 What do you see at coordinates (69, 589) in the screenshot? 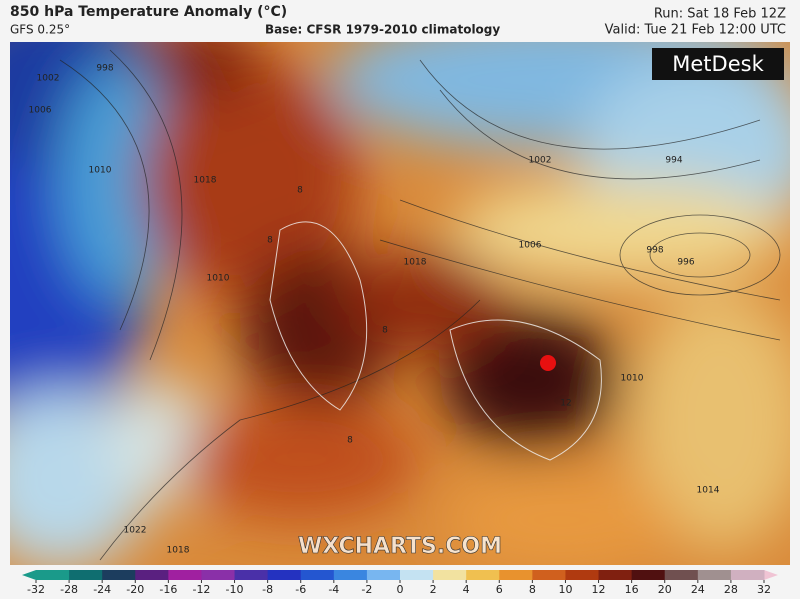
I see `colorbar-tick-label: -28` at bounding box center [69, 589].